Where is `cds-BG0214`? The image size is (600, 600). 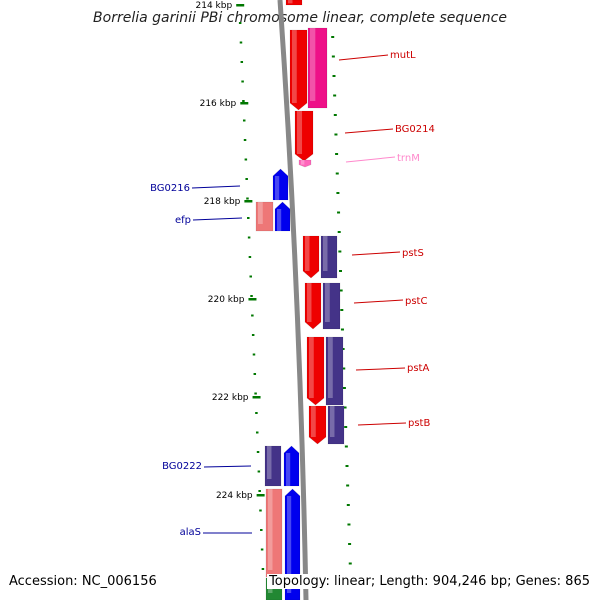
cds-BG0214 is located at coordinates (304, 136).